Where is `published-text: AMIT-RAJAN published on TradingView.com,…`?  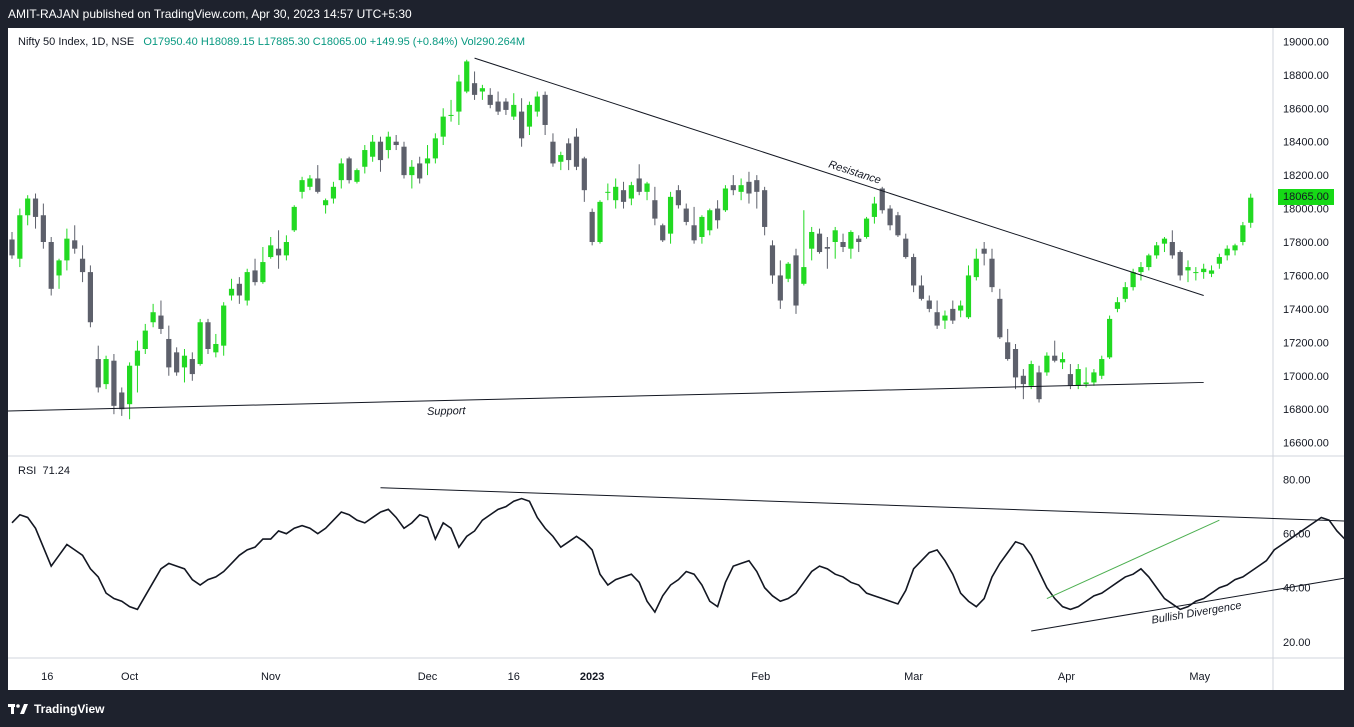
published-text: AMIT-RAJAN published on TradingView.com,… is located at coordinates (210, 14).